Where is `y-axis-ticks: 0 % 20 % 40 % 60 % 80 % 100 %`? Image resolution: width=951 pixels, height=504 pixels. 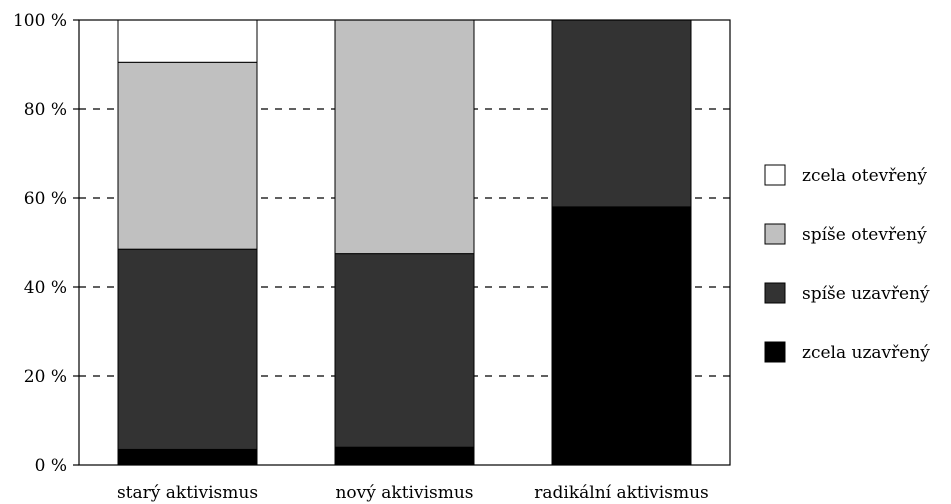
y-axis-ticks: 0 % 20 % 40 % 60 % 80 % 100 % is located at coordinates (46, 243).